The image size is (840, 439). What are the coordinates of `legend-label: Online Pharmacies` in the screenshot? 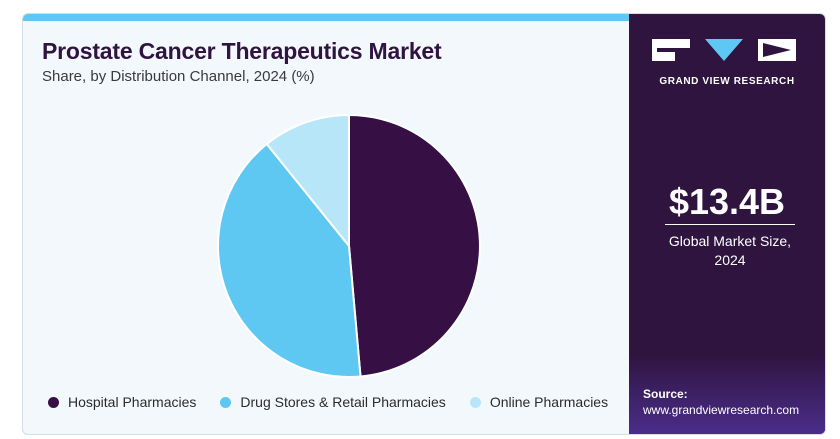 It's located at (549, 402).